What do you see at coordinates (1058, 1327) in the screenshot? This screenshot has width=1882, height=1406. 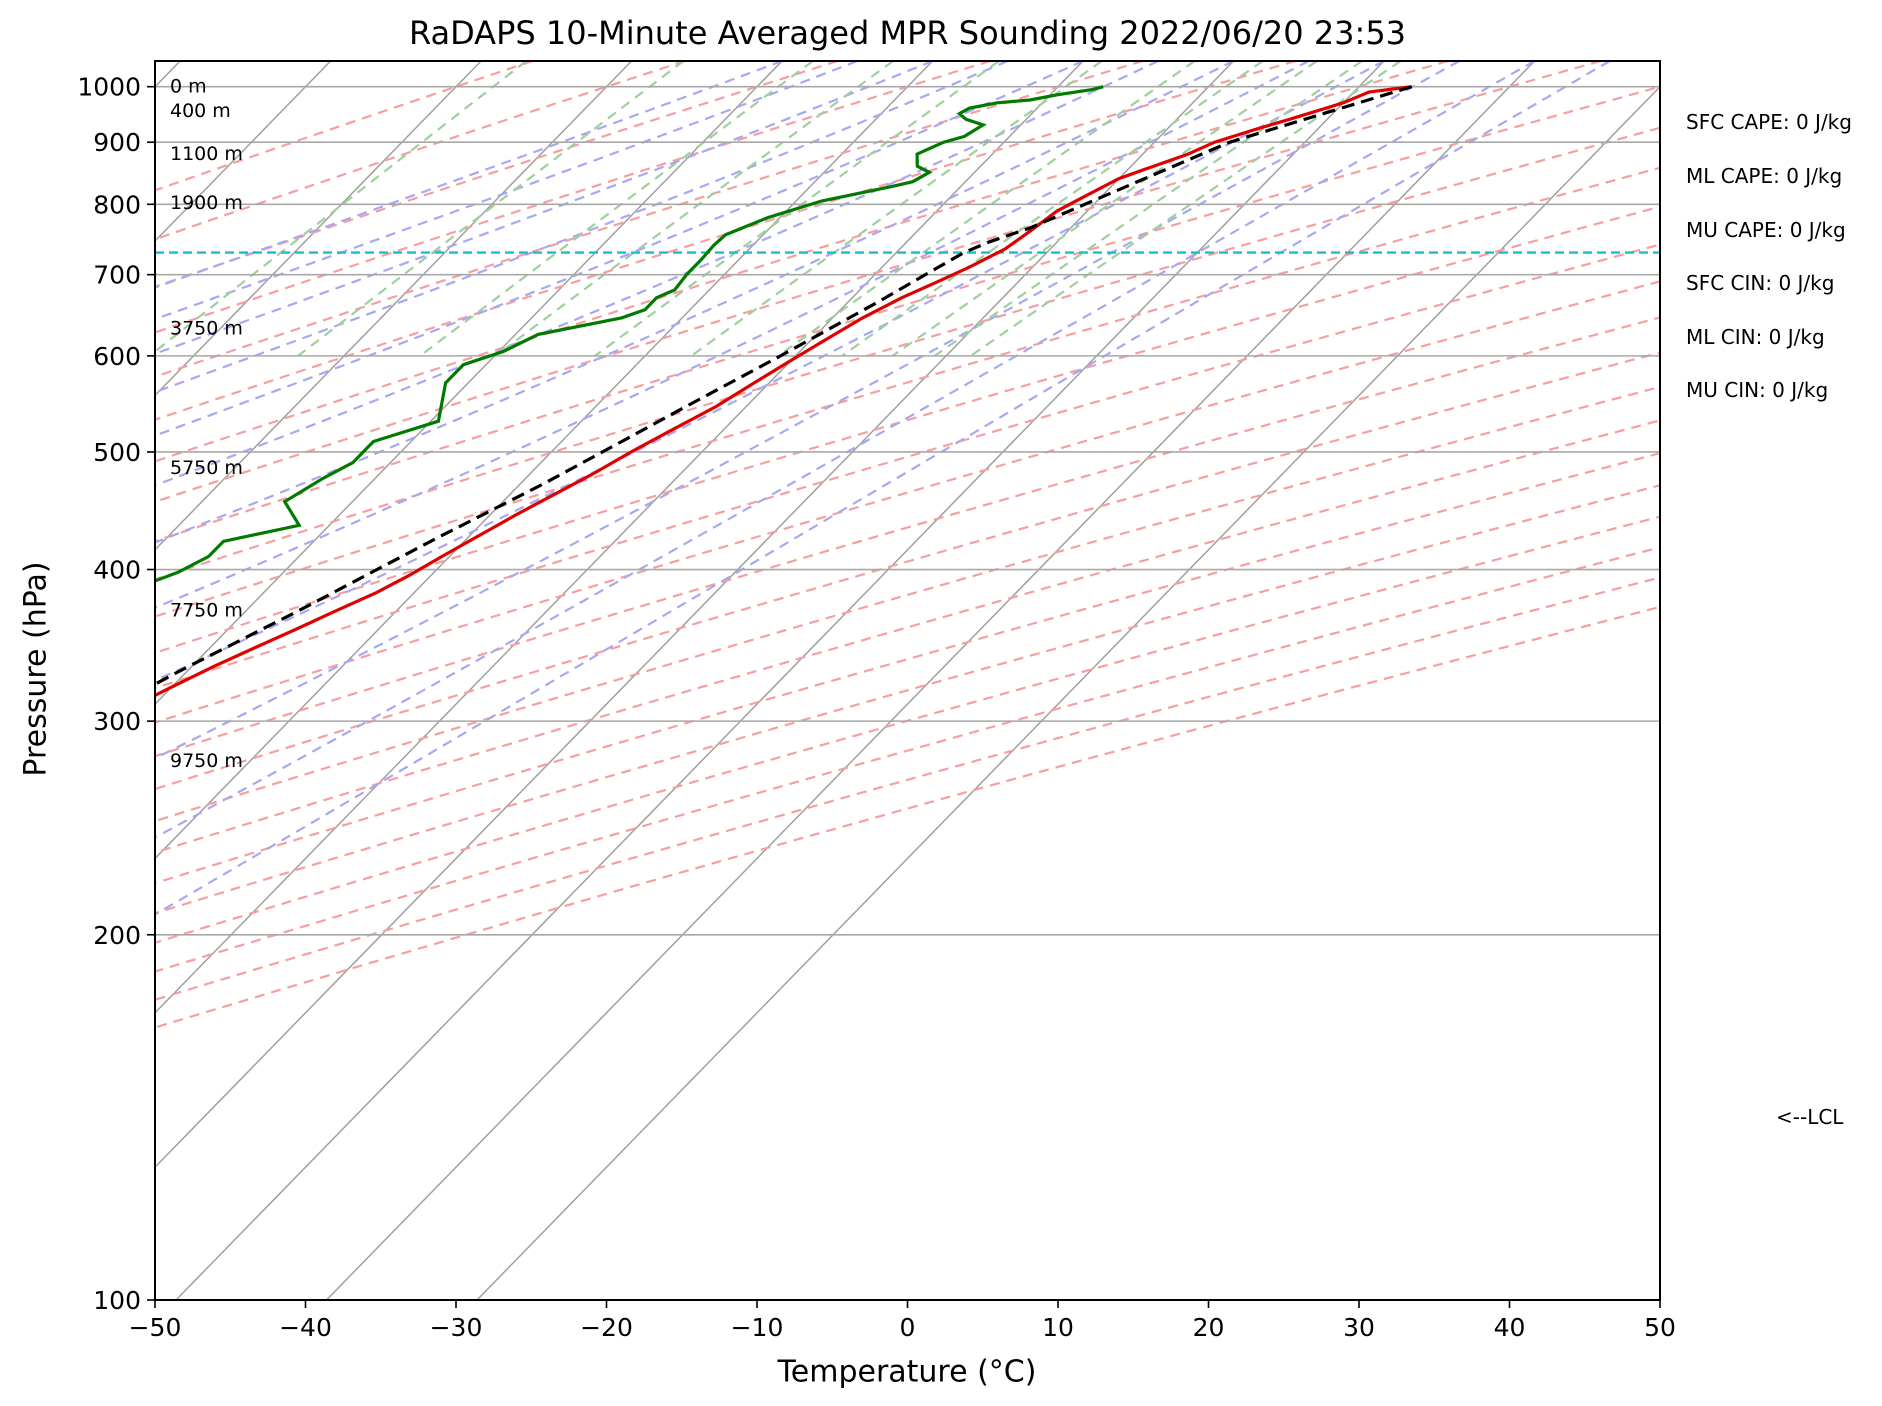 I see `x-tick-label: 10` at bounding box center [1058, 1327].